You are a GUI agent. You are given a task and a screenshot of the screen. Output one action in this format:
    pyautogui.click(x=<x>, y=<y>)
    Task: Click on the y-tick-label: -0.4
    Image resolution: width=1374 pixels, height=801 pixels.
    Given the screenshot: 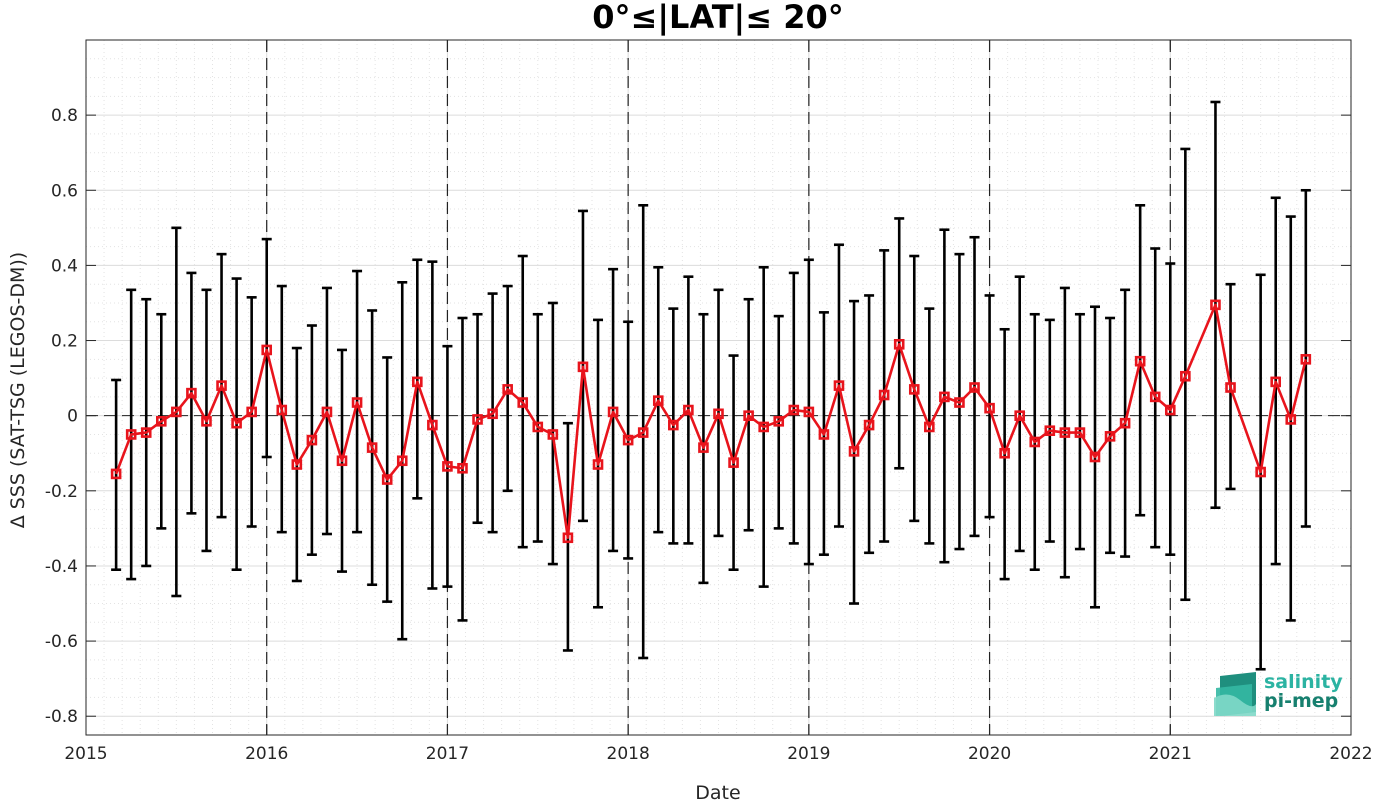 What is the action you would take?
    pyautogui.click(x=61, y=567)
    